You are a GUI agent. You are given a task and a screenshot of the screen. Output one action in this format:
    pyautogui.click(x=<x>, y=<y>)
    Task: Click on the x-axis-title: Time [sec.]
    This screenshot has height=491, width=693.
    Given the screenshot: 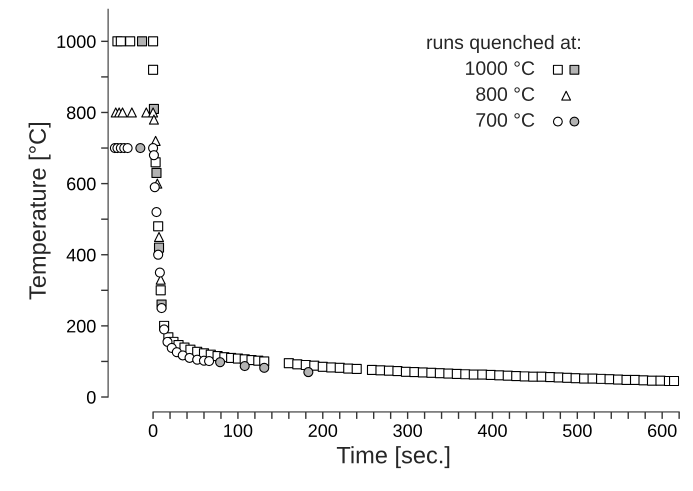 What is the action you would take?
    pyautogui.click(x=393, y=457)
    